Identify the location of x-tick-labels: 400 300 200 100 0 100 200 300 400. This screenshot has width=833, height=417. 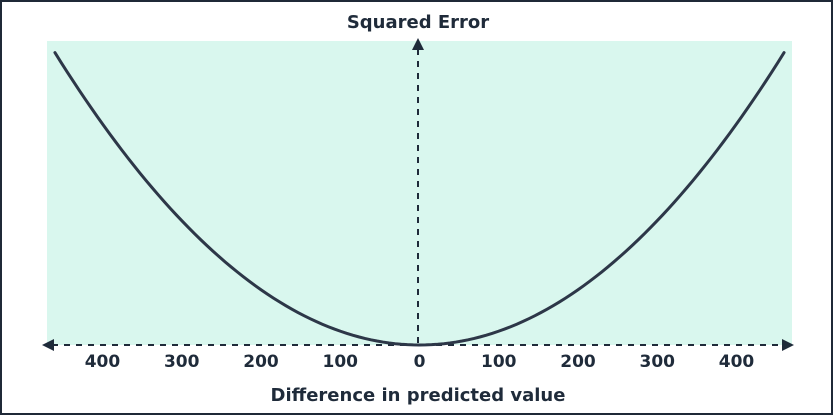
(420, 362).